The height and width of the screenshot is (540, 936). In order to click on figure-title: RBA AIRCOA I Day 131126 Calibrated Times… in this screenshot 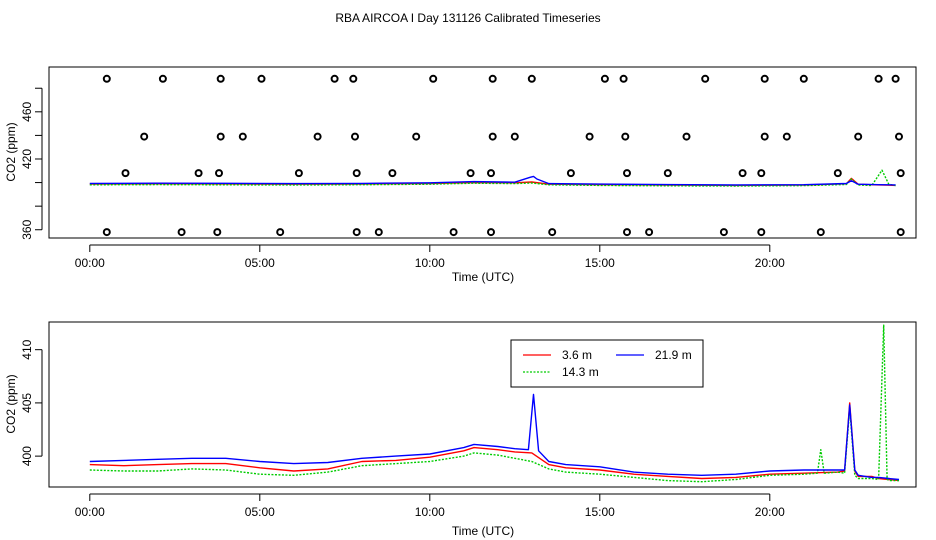, I will do `click(467, 18)`.